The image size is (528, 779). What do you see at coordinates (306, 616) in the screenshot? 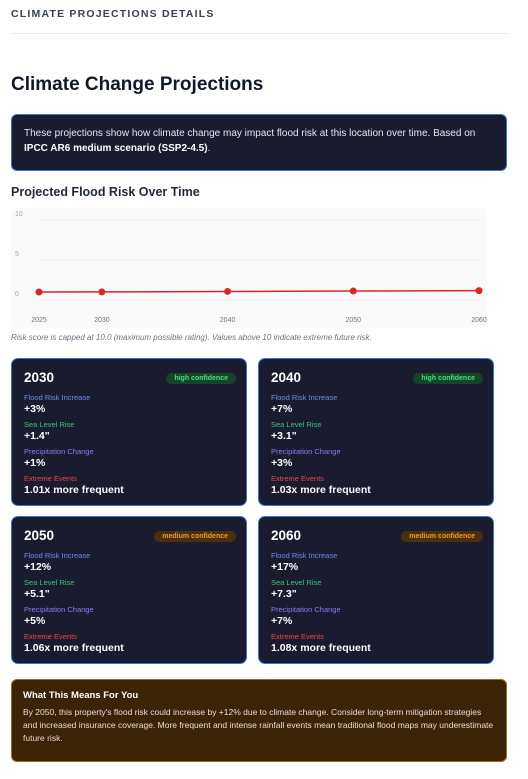
I see `metric-precipitation: Precipitation Change +7%` at bounding box center [306, 616].